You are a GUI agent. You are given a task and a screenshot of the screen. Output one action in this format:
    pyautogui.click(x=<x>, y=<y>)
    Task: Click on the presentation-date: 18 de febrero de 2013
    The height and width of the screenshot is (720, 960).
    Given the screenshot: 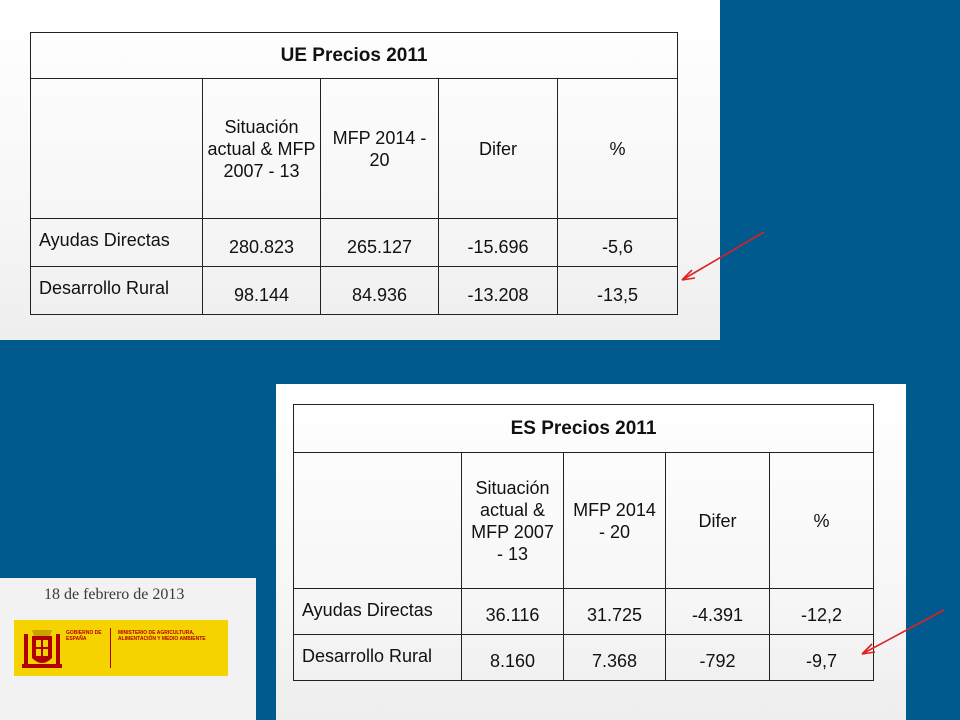 What is the action you would take?
    pyautogui.click(x=114, y=594)
    